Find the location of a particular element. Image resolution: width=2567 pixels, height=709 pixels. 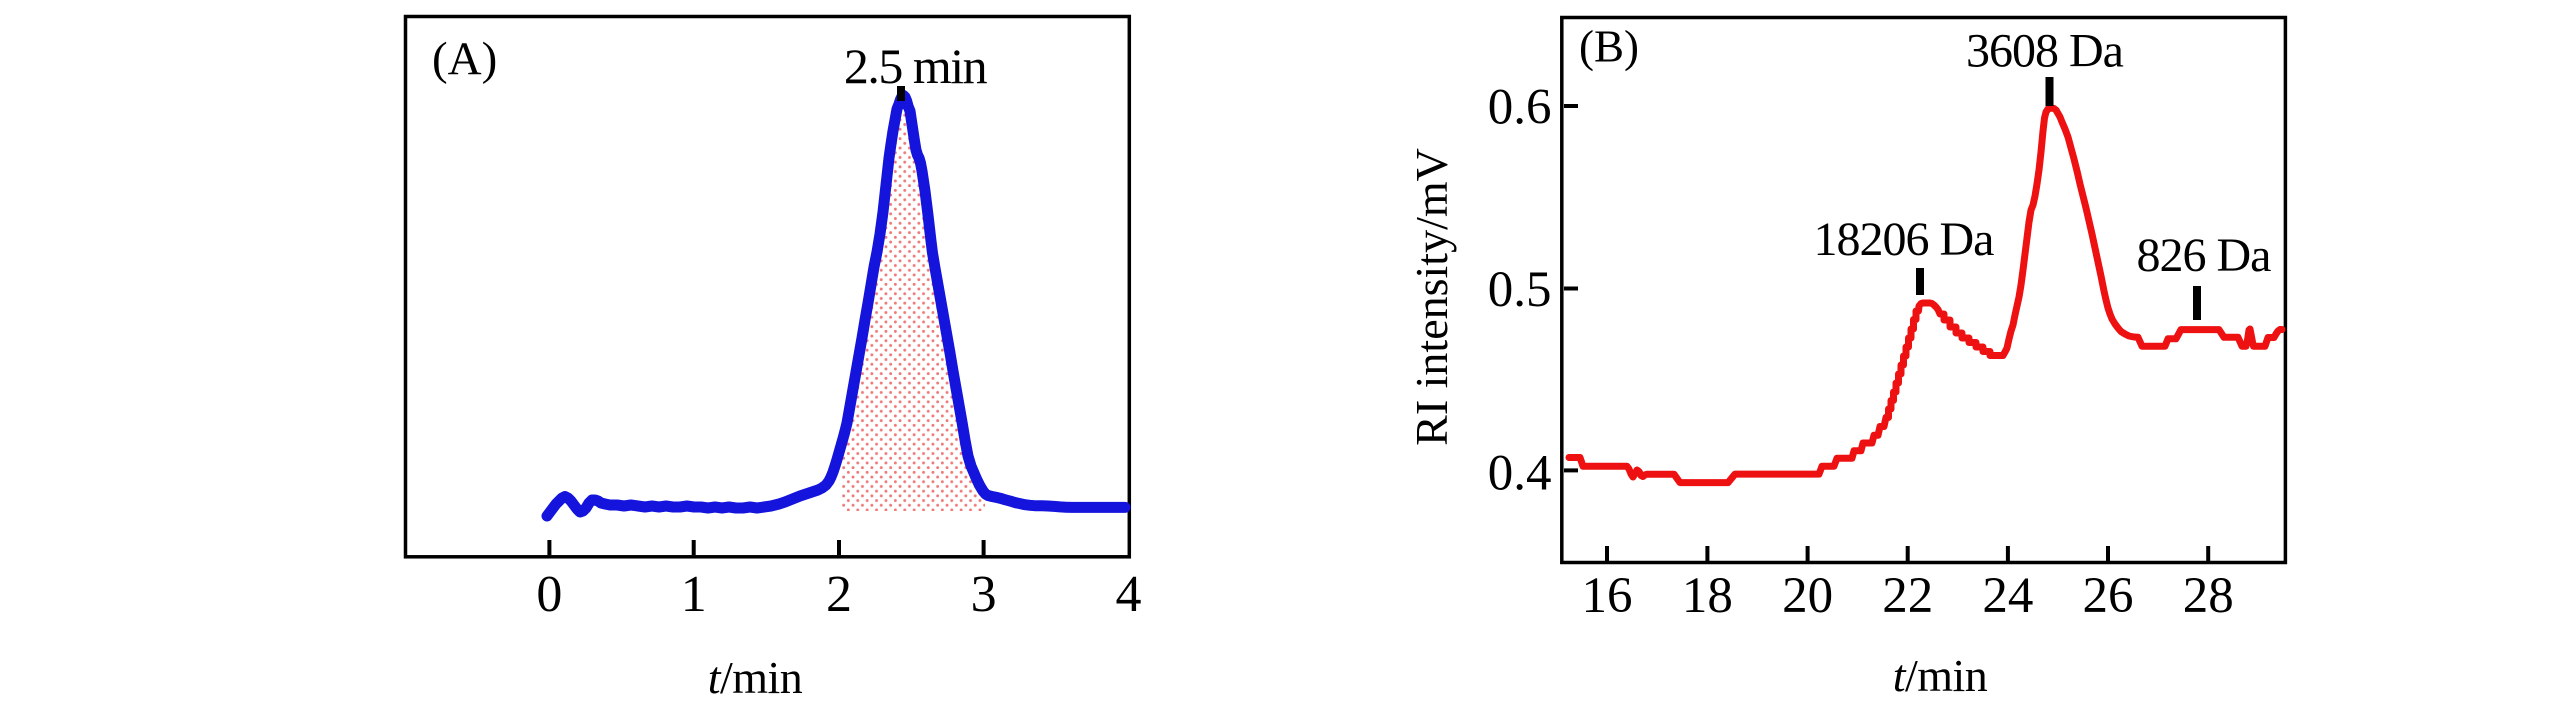

svg-text: 0 is located at coordinates (549, 594).